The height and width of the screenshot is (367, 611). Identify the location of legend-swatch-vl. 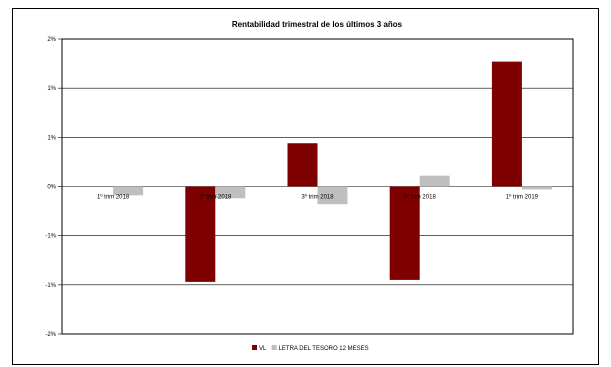
(254, 347).